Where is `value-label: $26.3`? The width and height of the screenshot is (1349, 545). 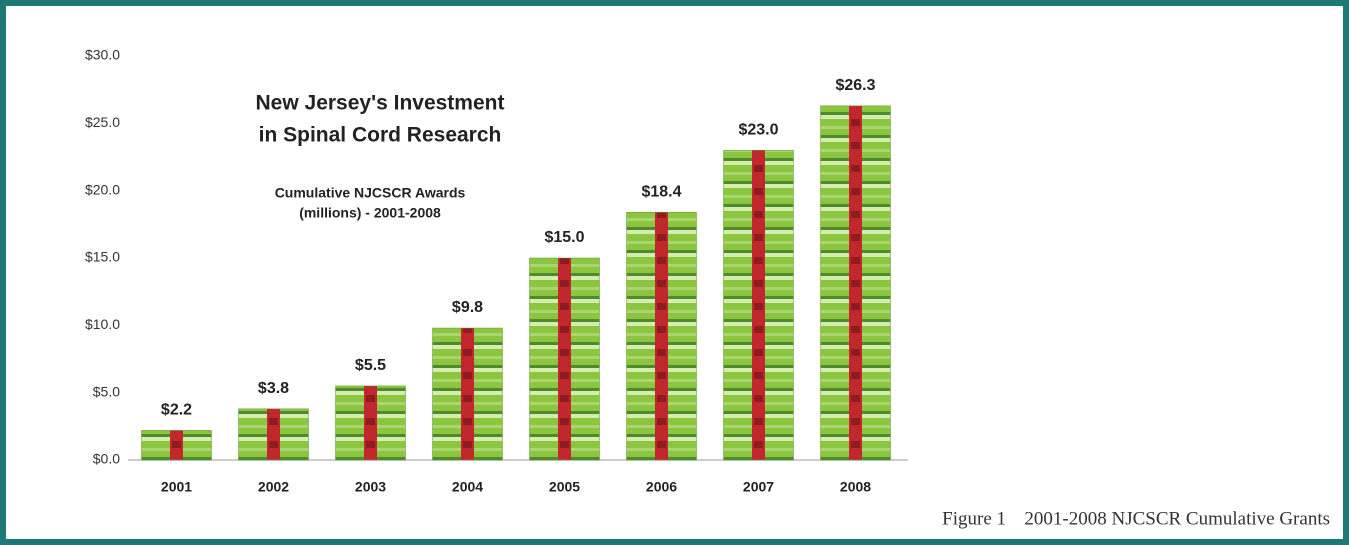
value-label: $26.3 is located at coordinates (855, 85).